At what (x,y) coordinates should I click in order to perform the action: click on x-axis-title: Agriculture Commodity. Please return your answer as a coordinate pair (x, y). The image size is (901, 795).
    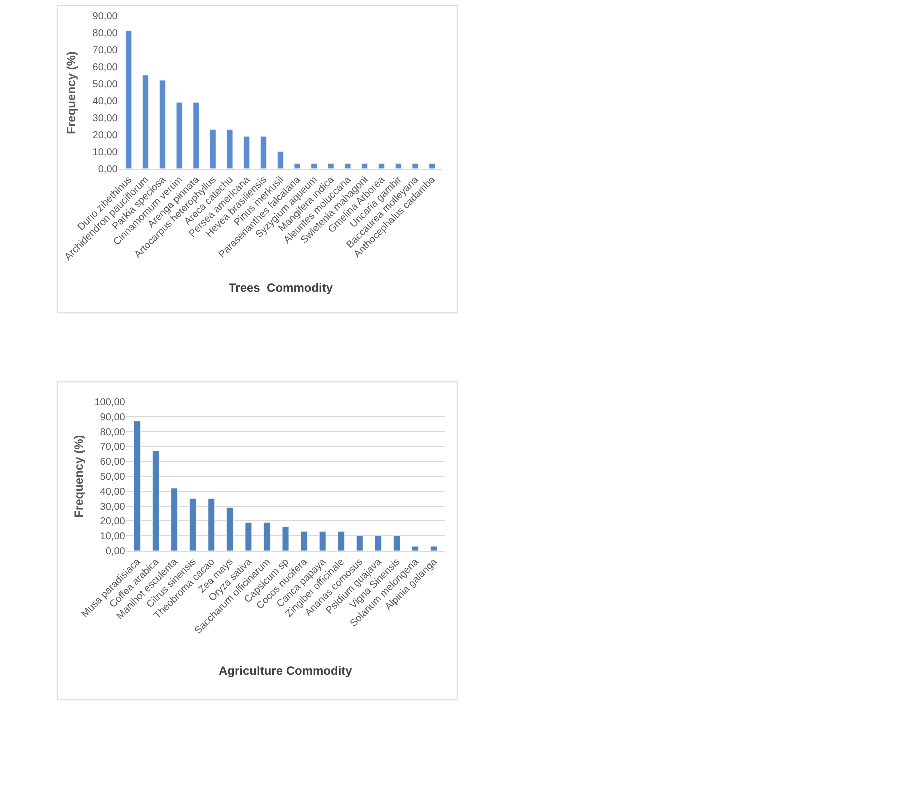
    Looking at the image, I should click on (286, 671).